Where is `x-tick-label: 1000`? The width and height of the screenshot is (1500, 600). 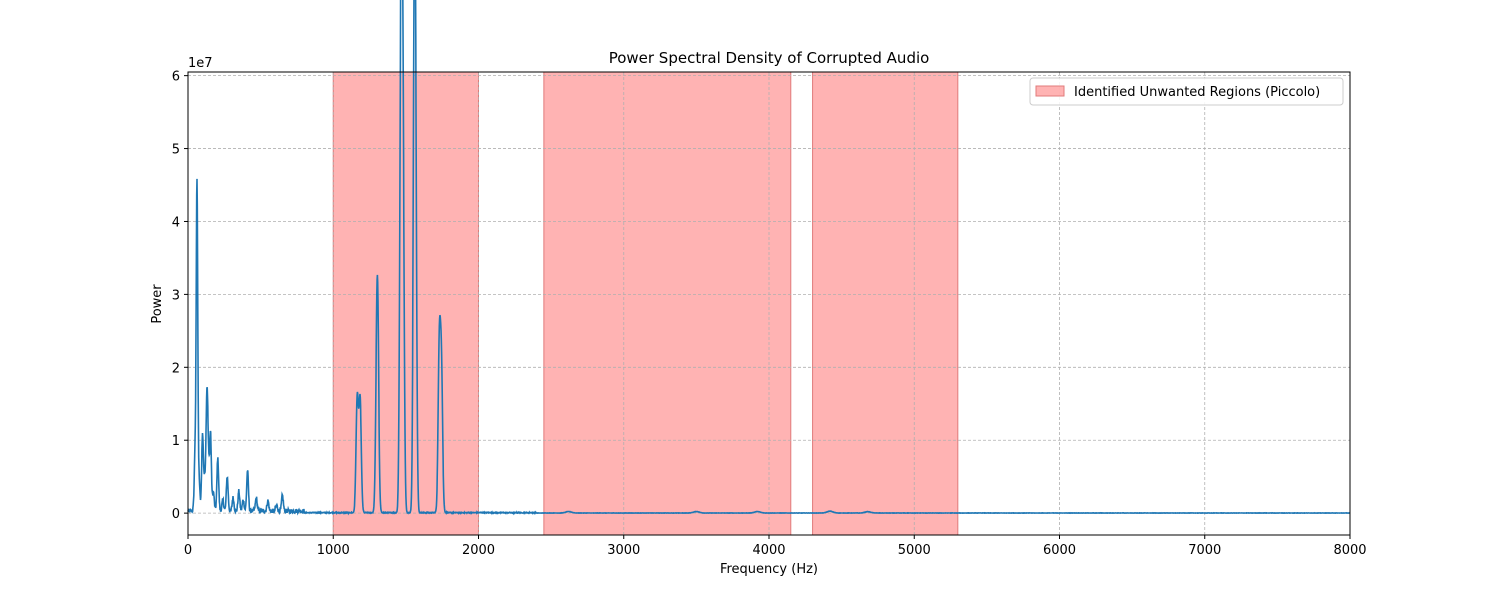
x-tick-label: 1000 is located at coordinates (333, 550).